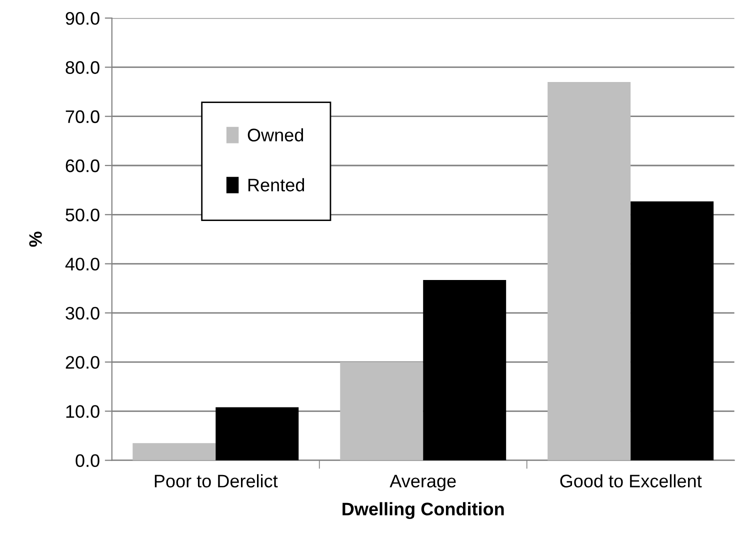 The width and height of the screenshot is (741, 548). I want to click on y-tick-label: 90.0, so click(83, 18).